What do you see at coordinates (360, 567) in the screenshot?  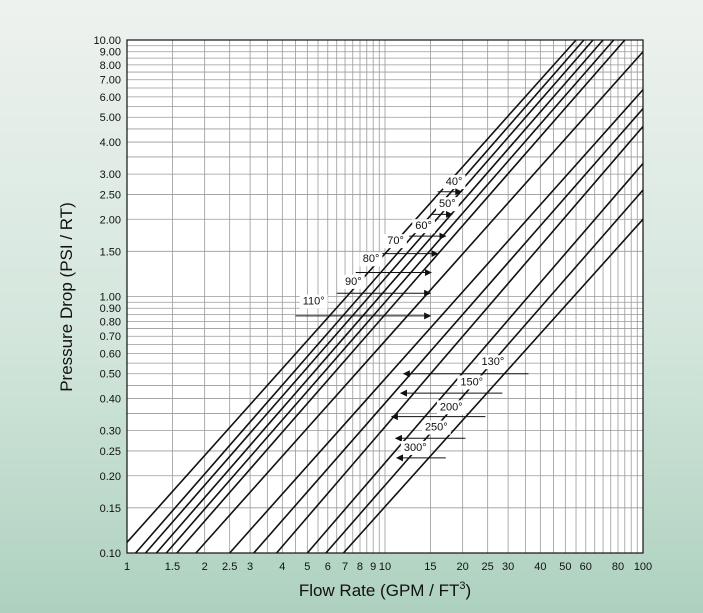 I see `x-tick-label-8: 8` at bounding box center [360, 567].